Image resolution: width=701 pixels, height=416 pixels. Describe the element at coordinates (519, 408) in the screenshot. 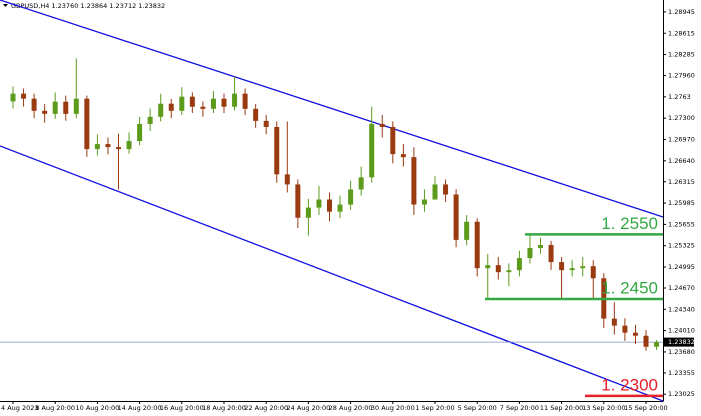

I see `x-tick-label: 7 Sep 20:00` at that location.